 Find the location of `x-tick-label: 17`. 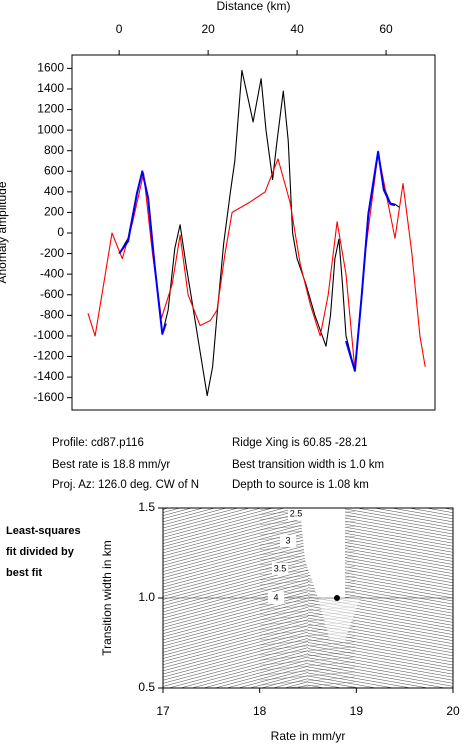

x-tick-label: 17 is located at coordinates (163, 711).